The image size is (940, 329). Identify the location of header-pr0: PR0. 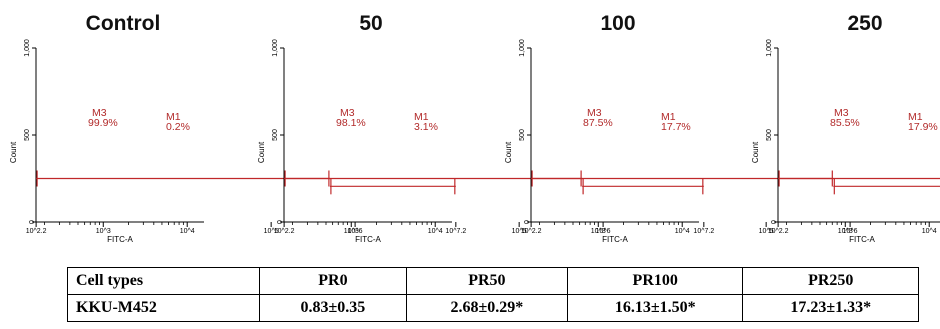
(333, 281).